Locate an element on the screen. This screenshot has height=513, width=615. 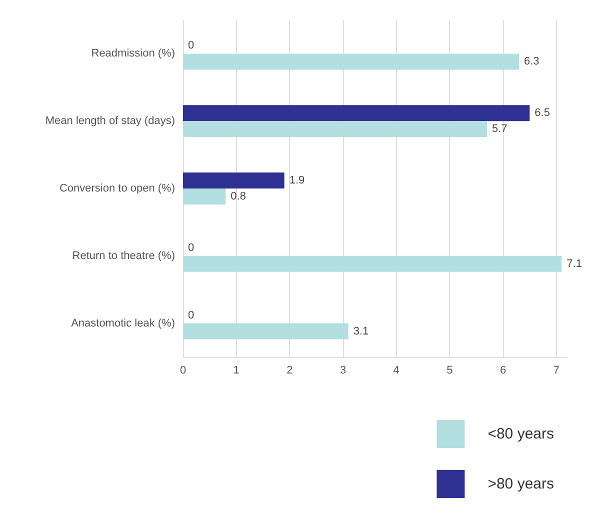
x-tick-label: 2 is located at coordinates (289, 370).